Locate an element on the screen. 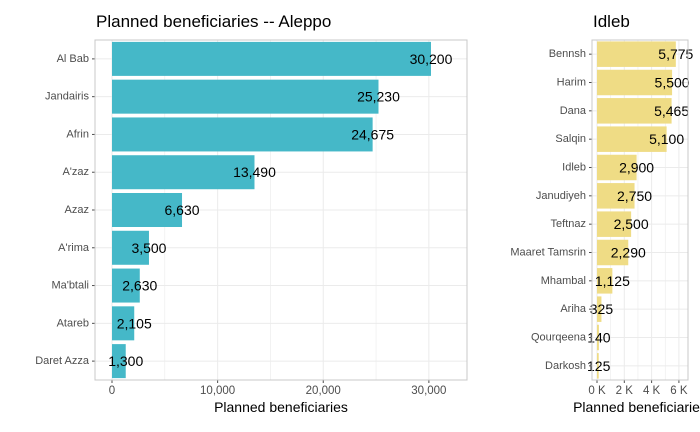 The height and width of the screenshot is (432, 700). idleb-category-label: Ariha is located at coordinates (573, 309).